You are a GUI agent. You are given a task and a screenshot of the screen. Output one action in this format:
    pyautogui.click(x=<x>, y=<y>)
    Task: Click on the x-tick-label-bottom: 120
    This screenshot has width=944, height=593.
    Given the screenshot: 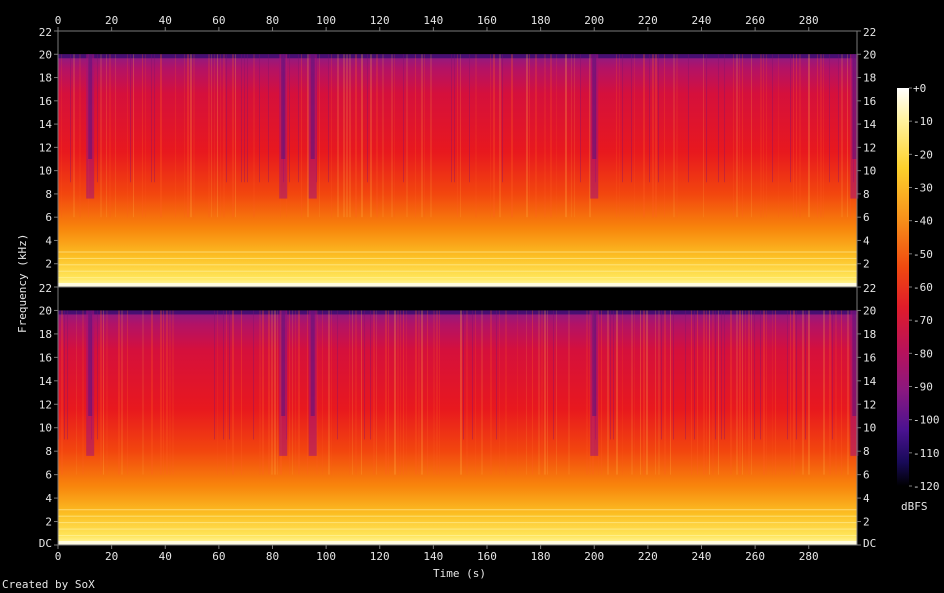 What is the action you would take?
    pyautogui.click(x=380, y=556)
    